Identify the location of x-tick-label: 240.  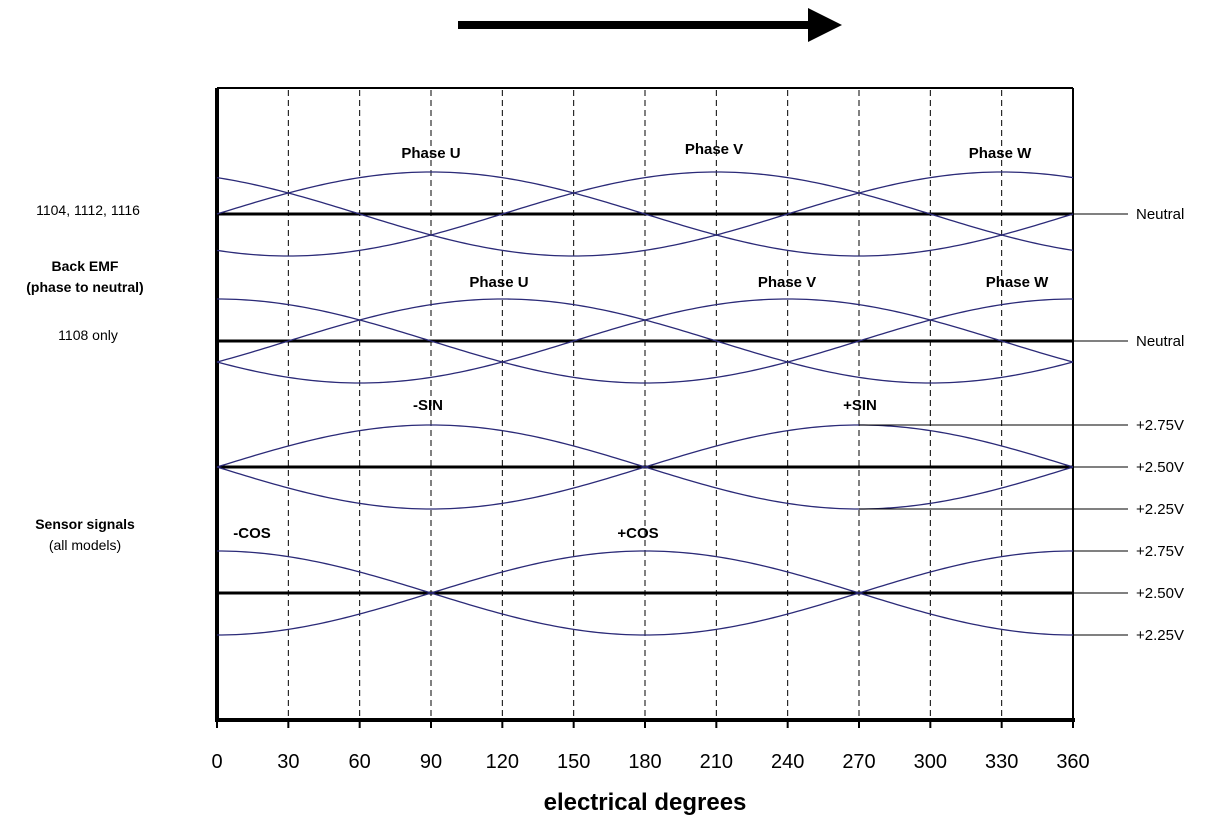
(787, 762).